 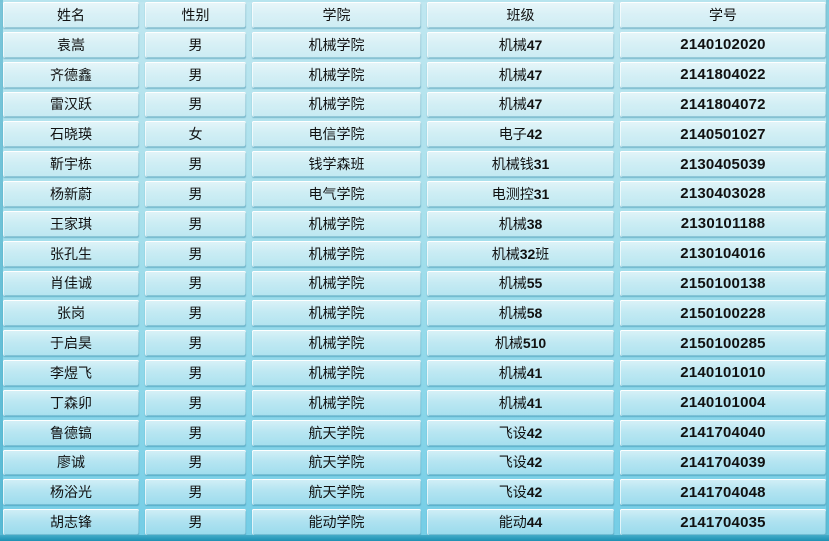 What do you see at coordinates (723, 492) in the screenshot?
I see `cell-student-id: 2141704048` at bounding box center [723, 492].